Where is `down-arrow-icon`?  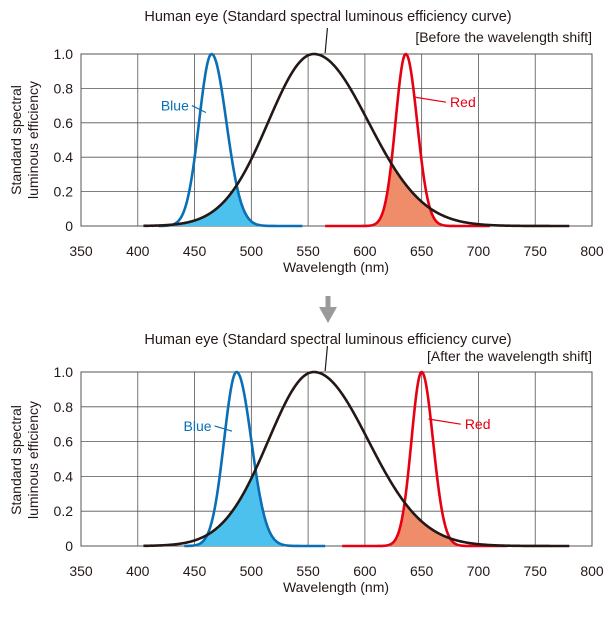
down-arrow-icon is located at coordinates (328, 309).